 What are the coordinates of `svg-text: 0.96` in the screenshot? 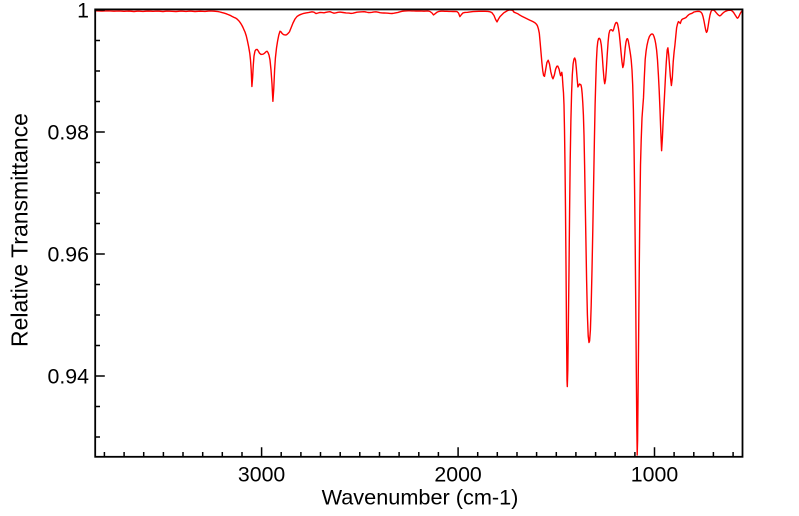 It's located at (68, 255).